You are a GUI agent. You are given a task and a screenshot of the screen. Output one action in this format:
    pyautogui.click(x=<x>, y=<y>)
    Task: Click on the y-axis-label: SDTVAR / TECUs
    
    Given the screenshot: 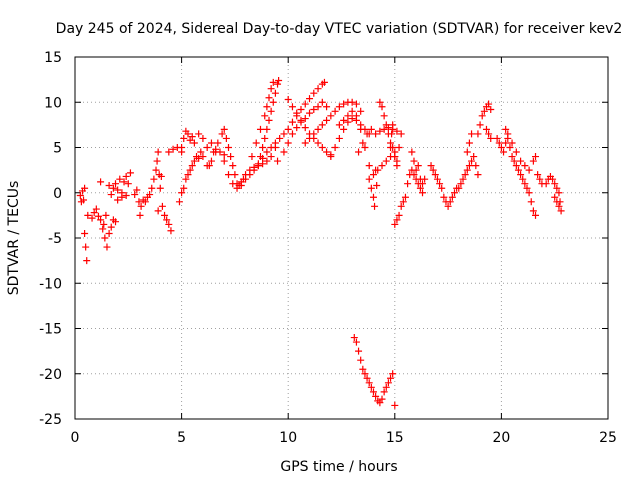 What is the action you would take?
    pyautogui.click(x=14, y=238)
    